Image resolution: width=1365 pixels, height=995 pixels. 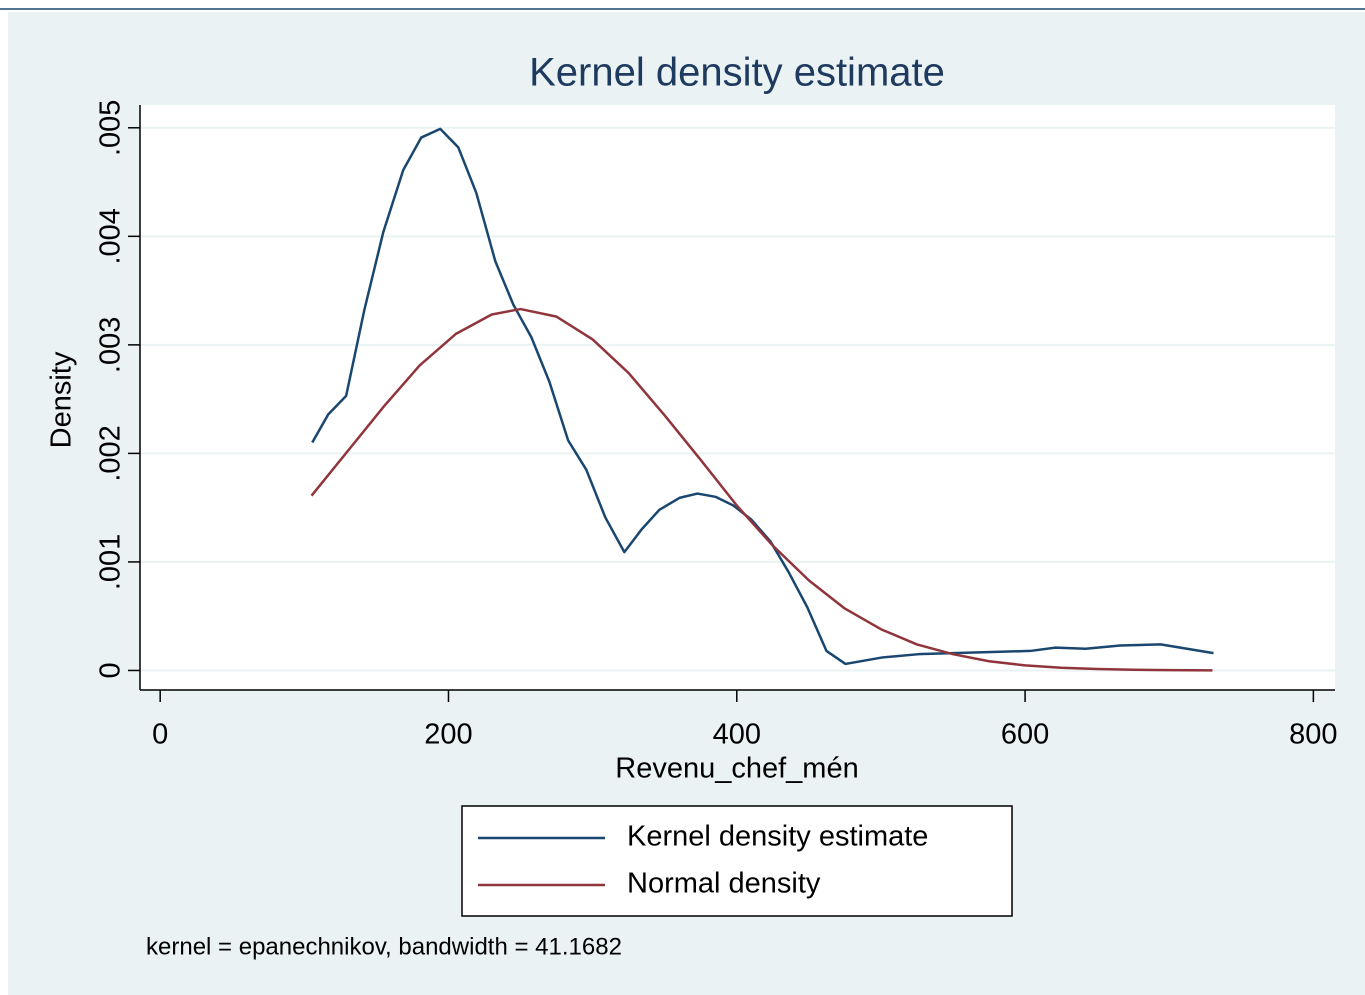 I want to click on y-tick-label: .003, so click(x=111, y=345).